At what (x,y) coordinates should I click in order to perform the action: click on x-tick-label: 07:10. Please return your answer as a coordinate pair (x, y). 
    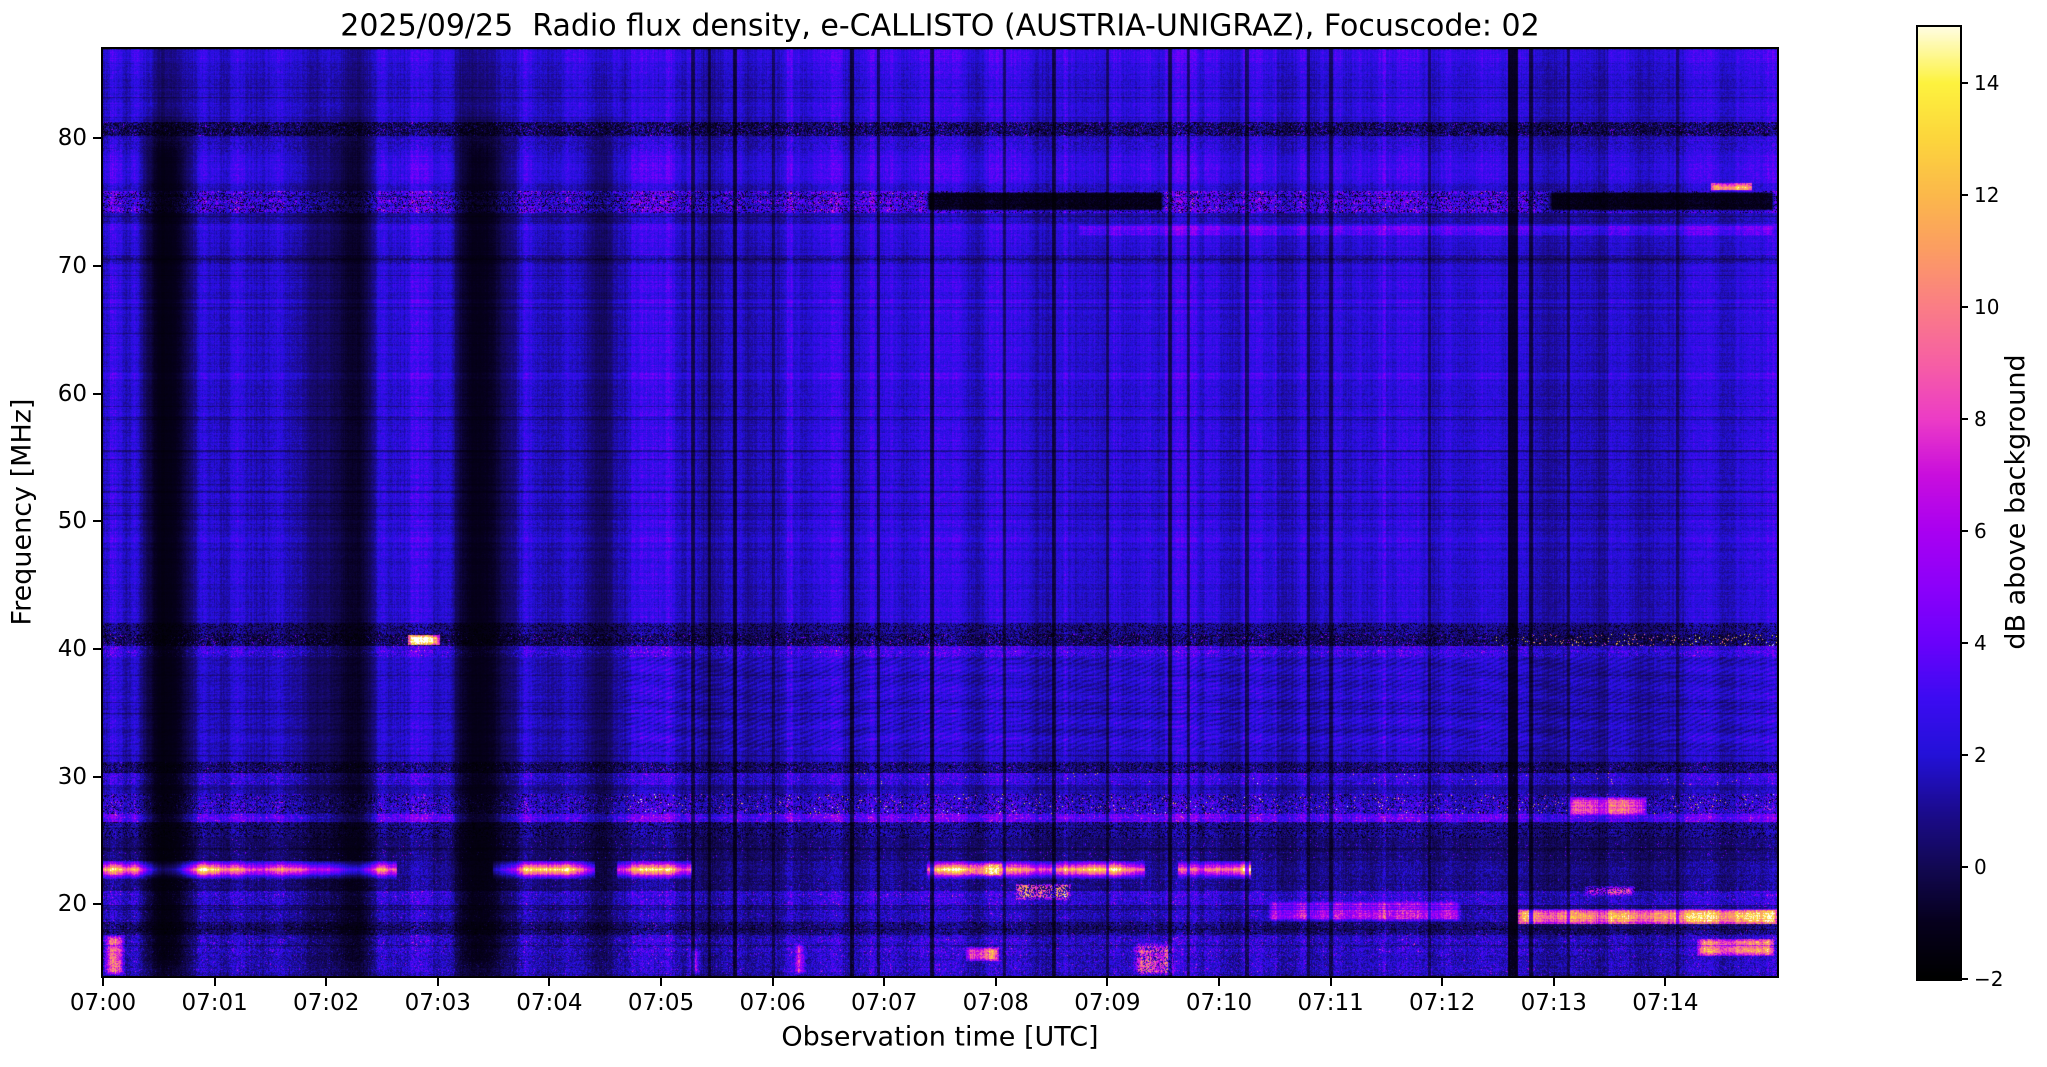
    Looking at the image, I should click on (1219, 1003).